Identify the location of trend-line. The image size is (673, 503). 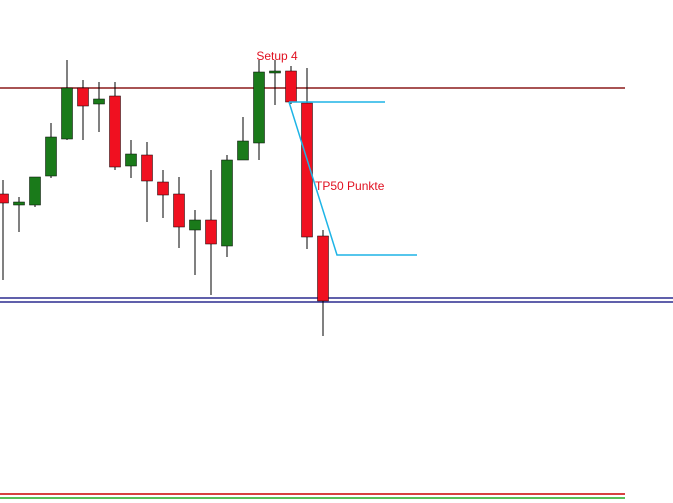
(352, 178).